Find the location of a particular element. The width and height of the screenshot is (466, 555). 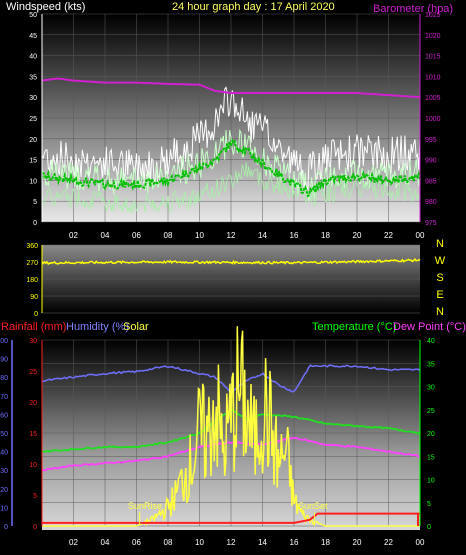

temperature-tick-label: 20 is located at coordinates (431, 434).